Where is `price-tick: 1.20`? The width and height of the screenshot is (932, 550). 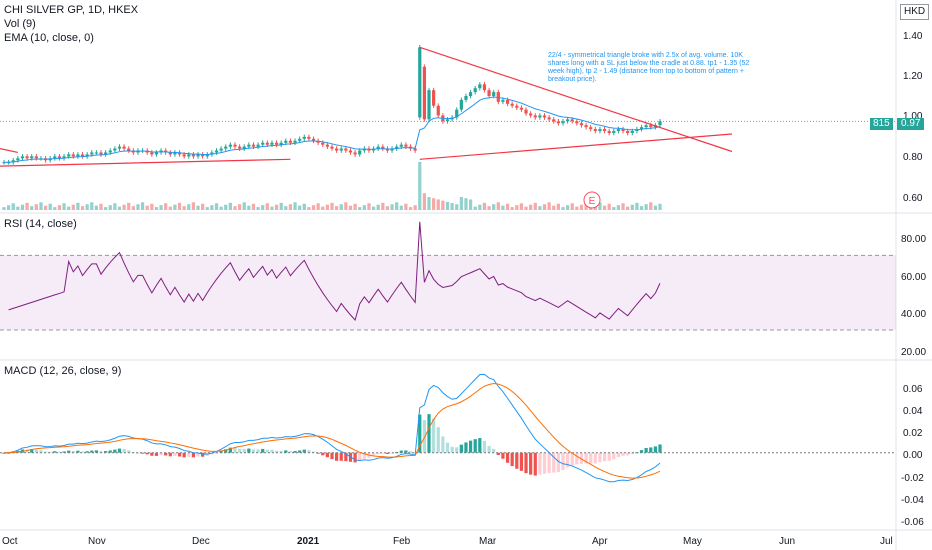 price-tick: 1.20 is located at coordinates (913, 76).